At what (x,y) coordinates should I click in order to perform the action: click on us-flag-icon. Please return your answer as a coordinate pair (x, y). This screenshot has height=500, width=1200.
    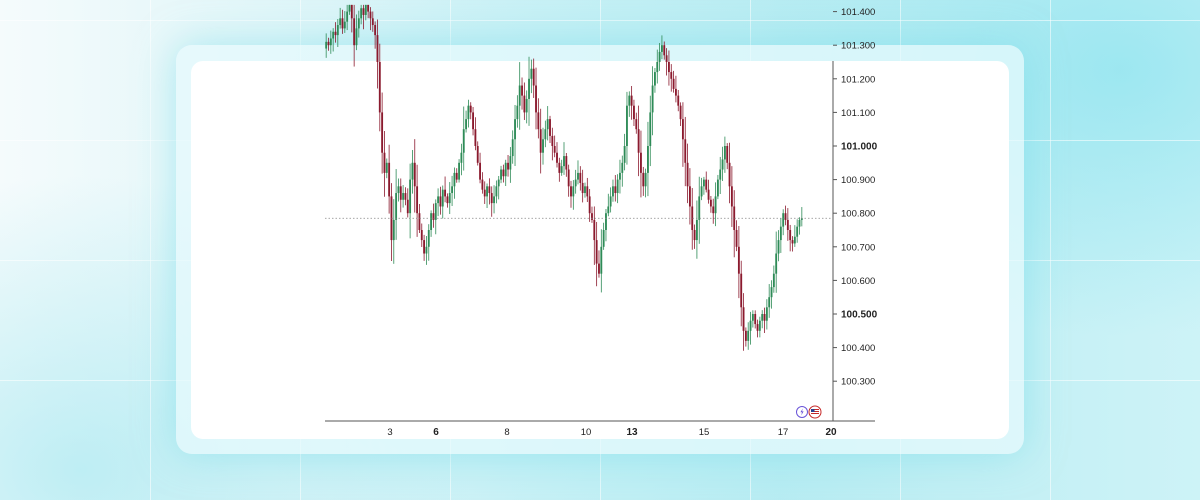
    Looking at the image, I should click on (815, 412).